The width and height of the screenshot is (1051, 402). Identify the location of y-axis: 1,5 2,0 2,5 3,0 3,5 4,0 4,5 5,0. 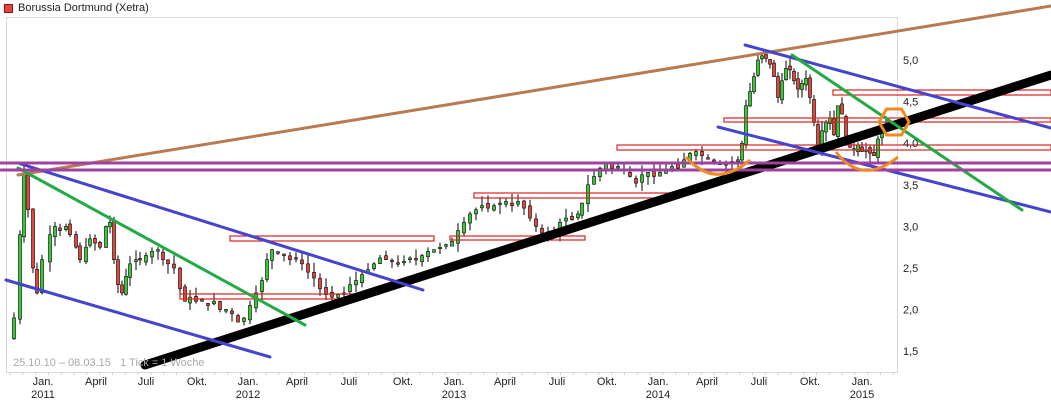
(910, 206).